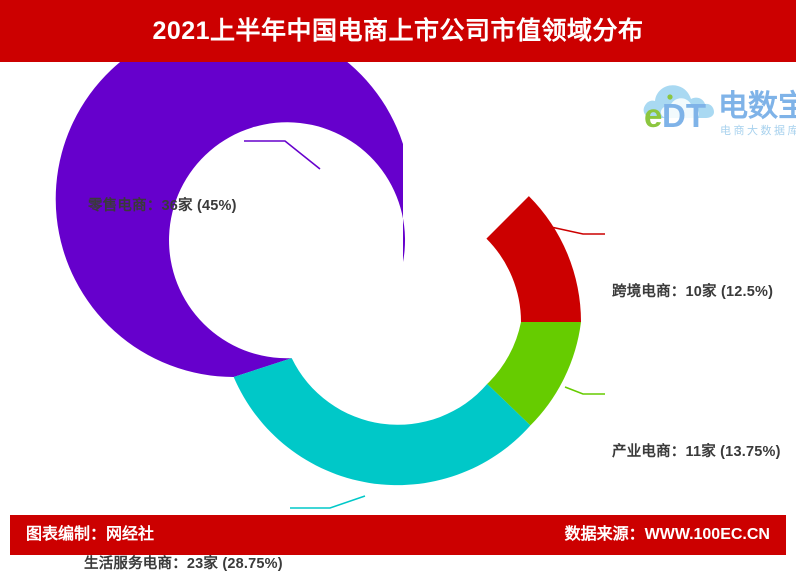  I want to click on slice-cross-border, so click(533, 259).